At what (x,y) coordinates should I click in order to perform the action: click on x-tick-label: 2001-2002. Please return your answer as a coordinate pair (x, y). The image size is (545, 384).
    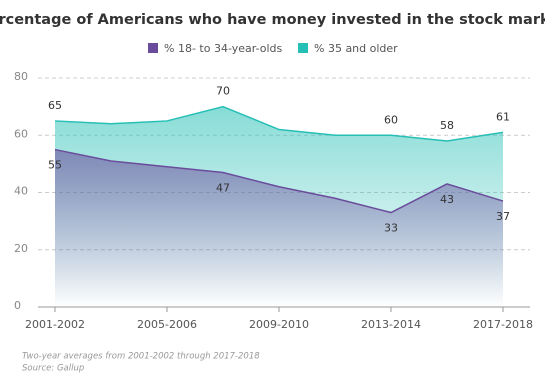
    Looking at the image, I should click on (55, 324).